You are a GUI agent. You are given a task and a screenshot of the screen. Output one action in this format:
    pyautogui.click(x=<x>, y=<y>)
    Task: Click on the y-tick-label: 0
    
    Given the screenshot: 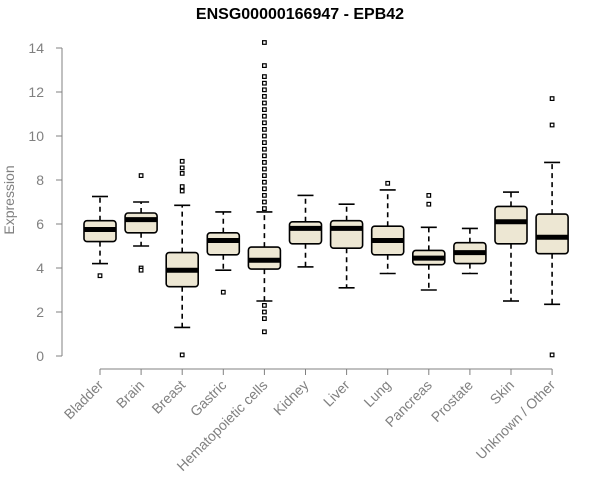 What is the action you would take?
    pyautogui.click(x=40, y=356)
    